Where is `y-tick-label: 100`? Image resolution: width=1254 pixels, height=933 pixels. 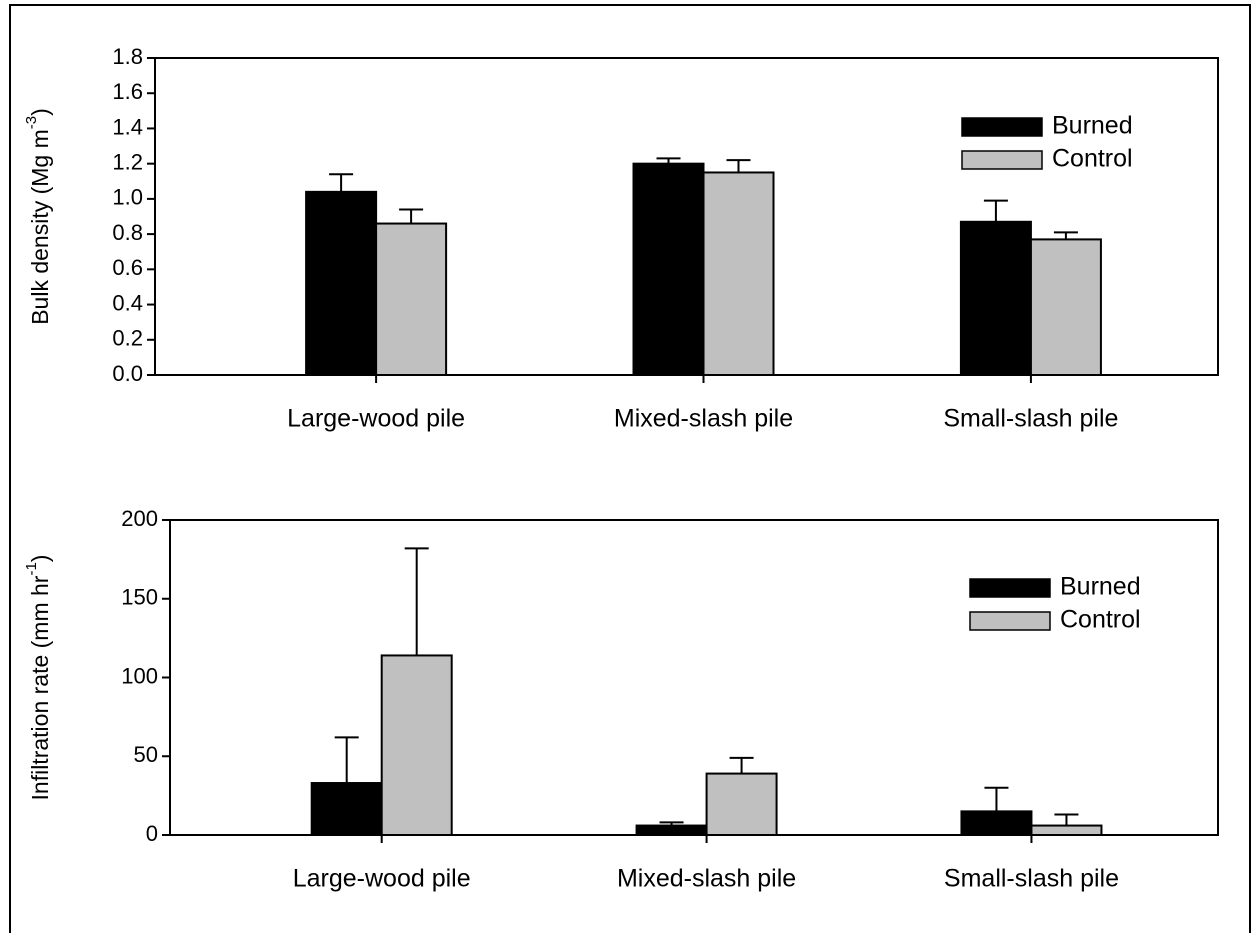
y-tick-label: 100 is located at coordinates (139, 675).